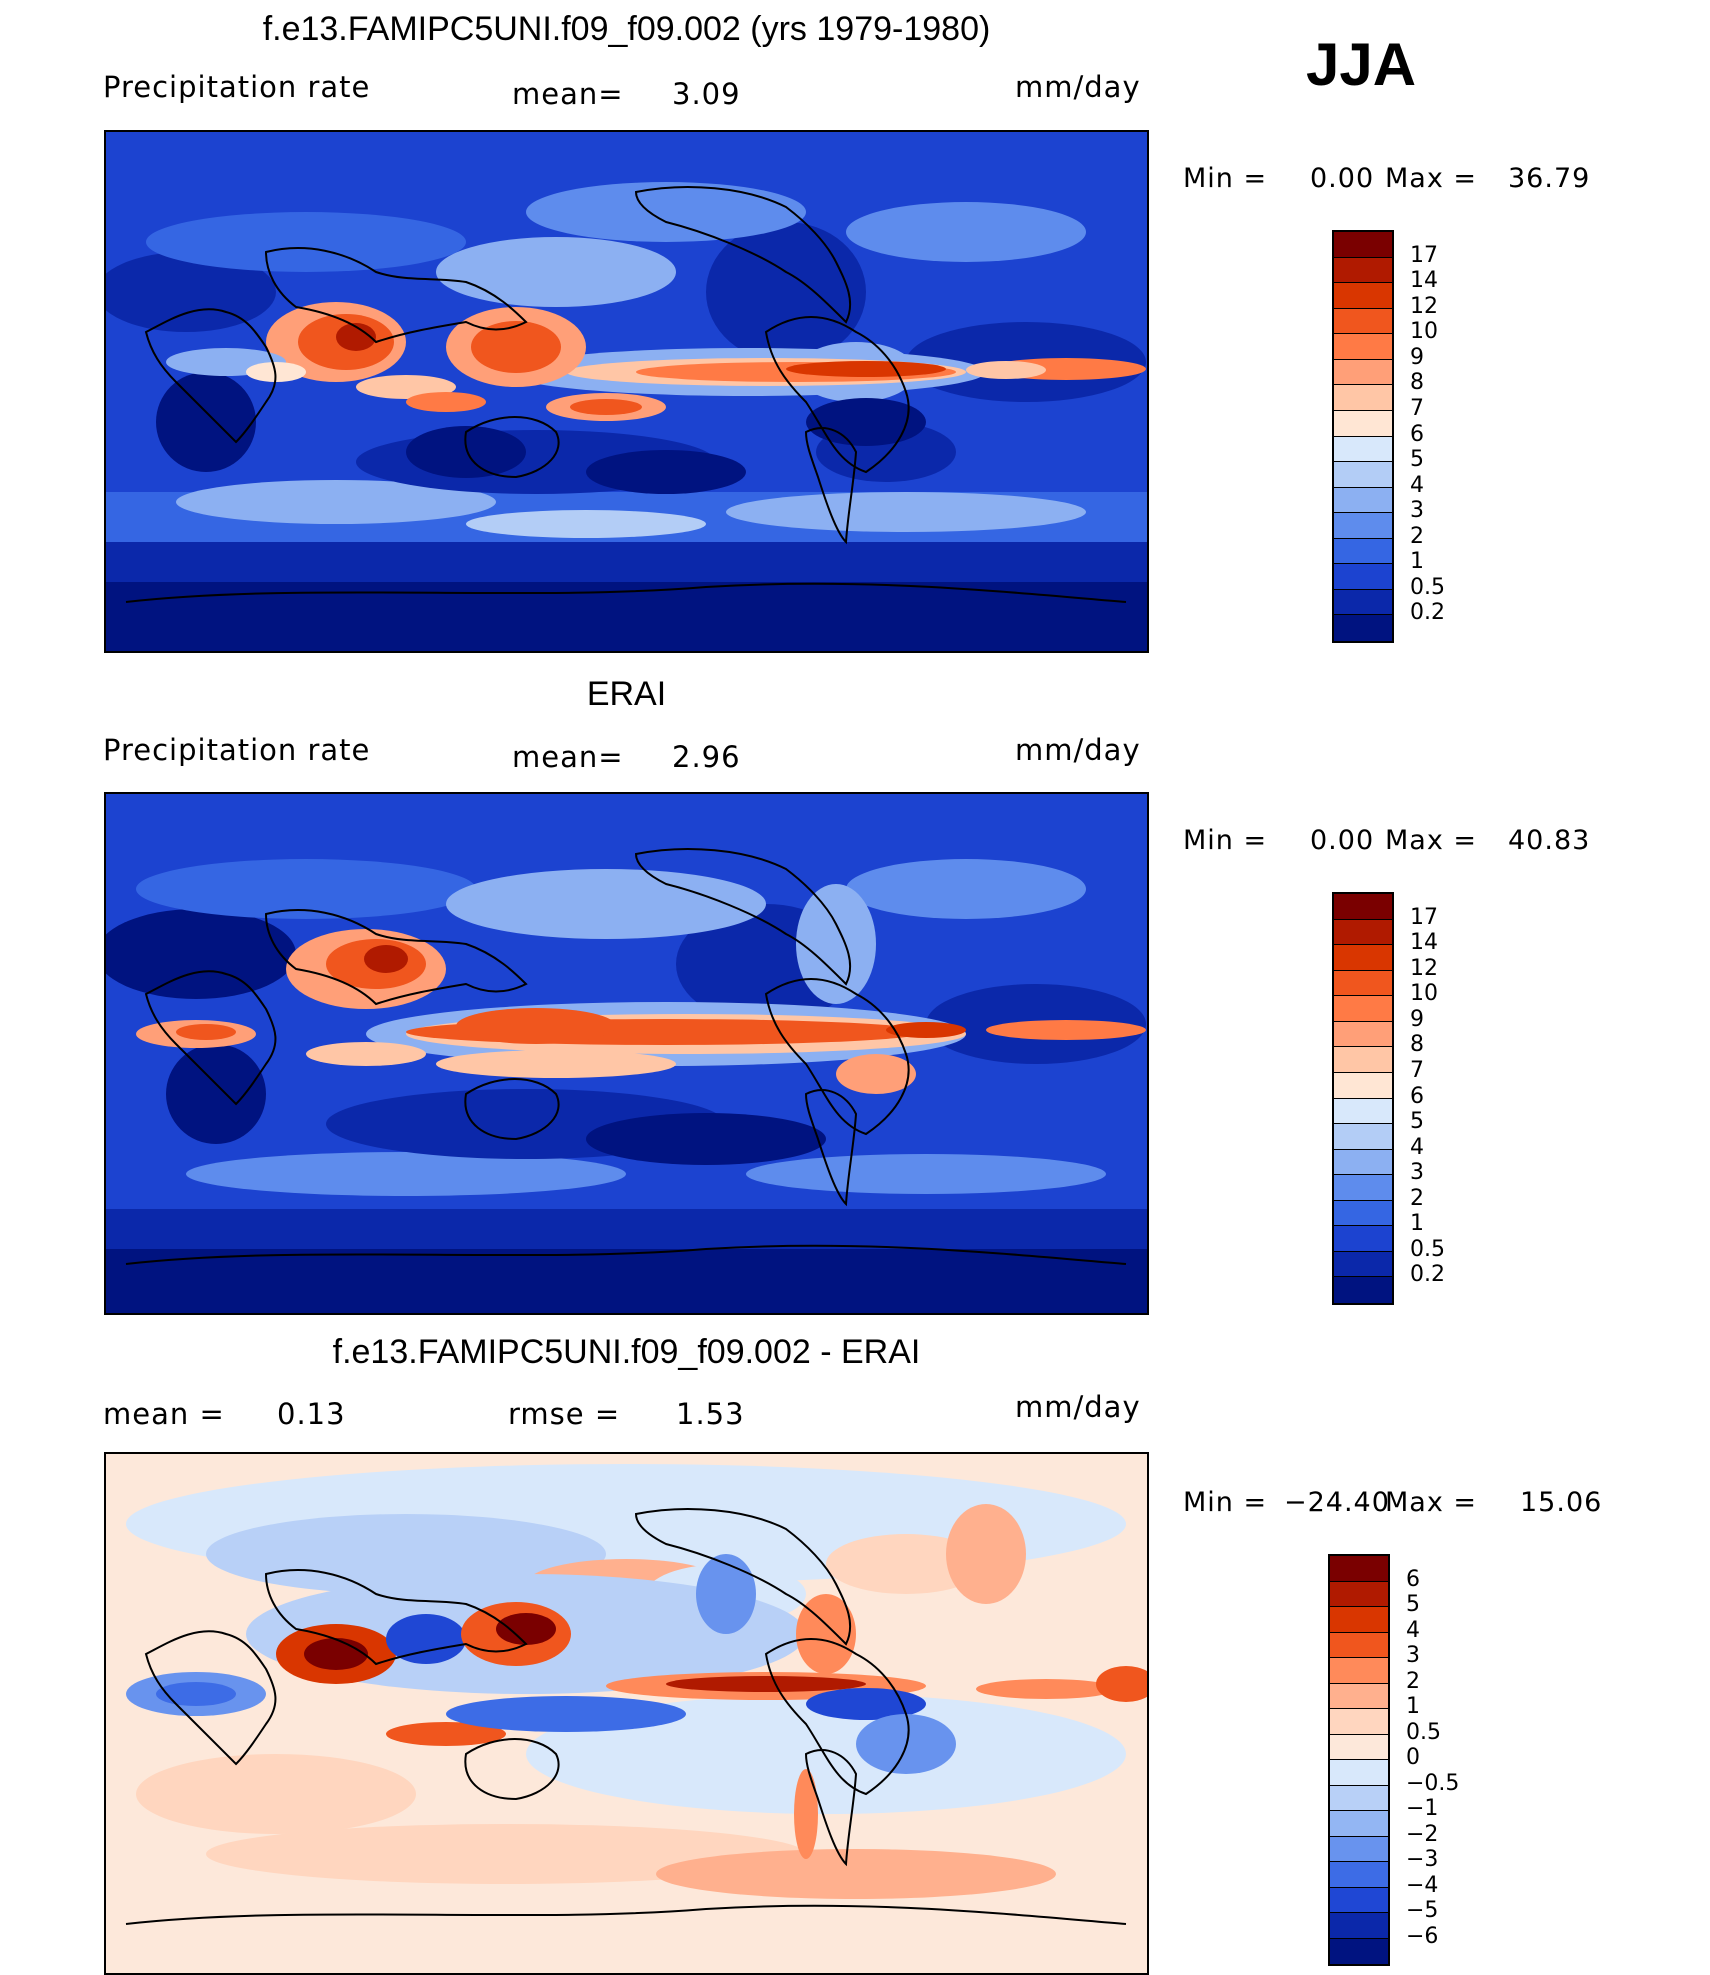 Image resolution: width=1710 pixels, height=1975 pixels. What do you see at coordinates (1225, 840) in the screenshot?
I see `obs-min-label: Min =` at bounding box center [1225, 840].